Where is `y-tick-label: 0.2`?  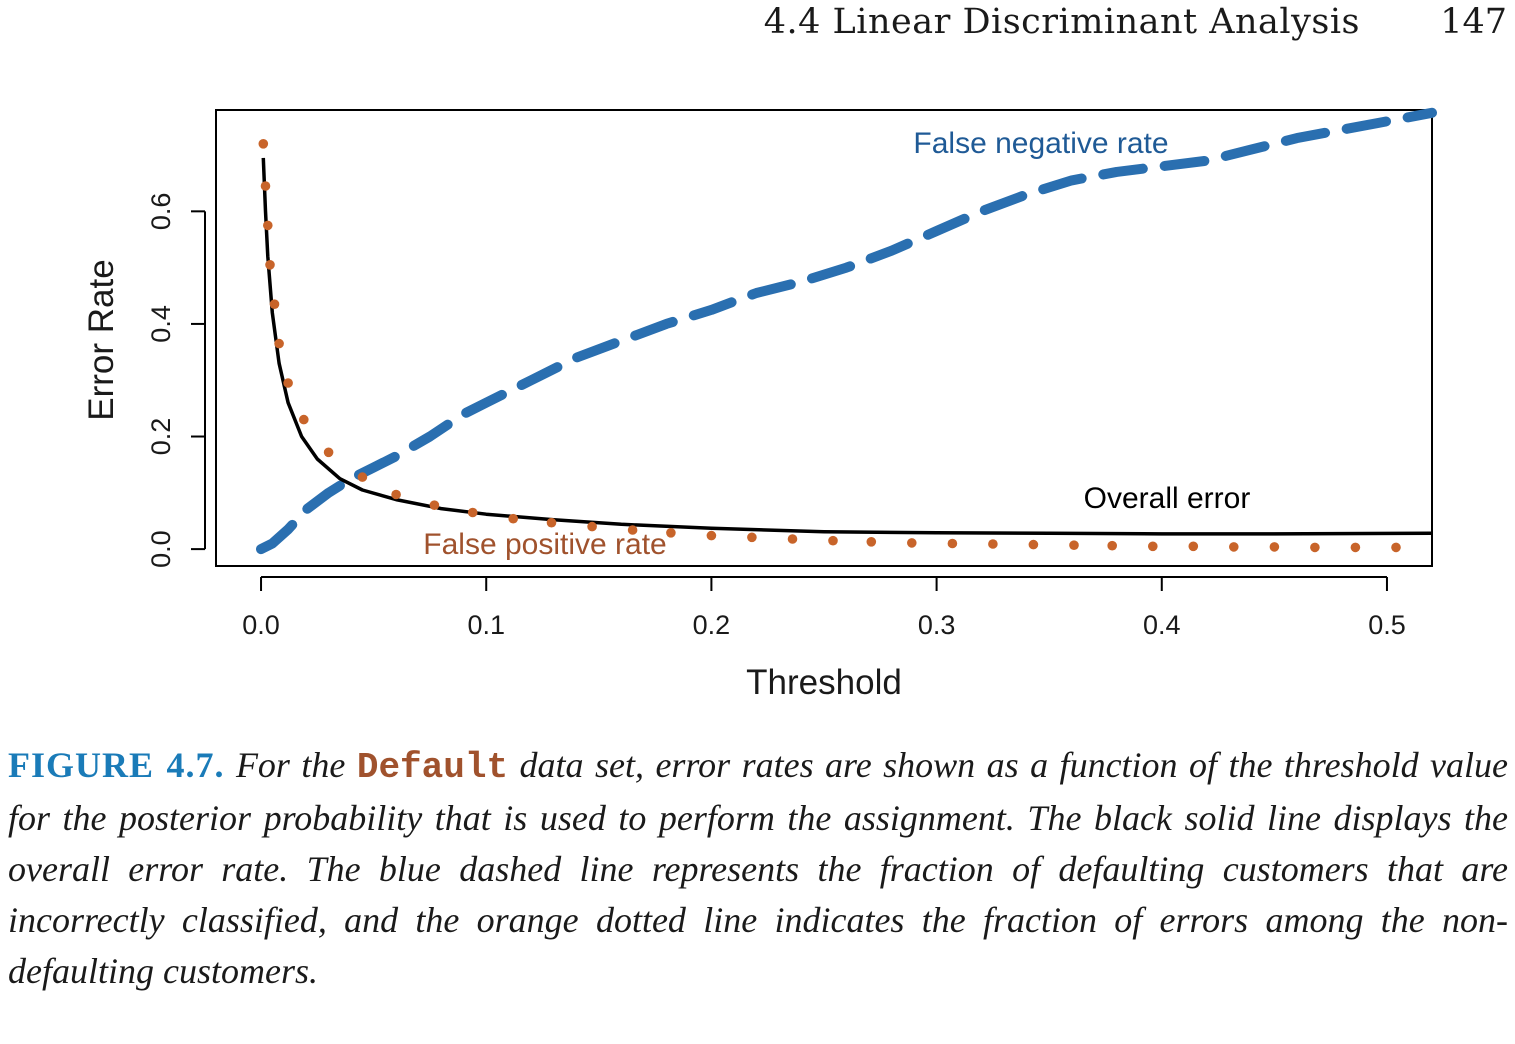 y-tick-label: 0.2 is located at coordinates (161, 437).